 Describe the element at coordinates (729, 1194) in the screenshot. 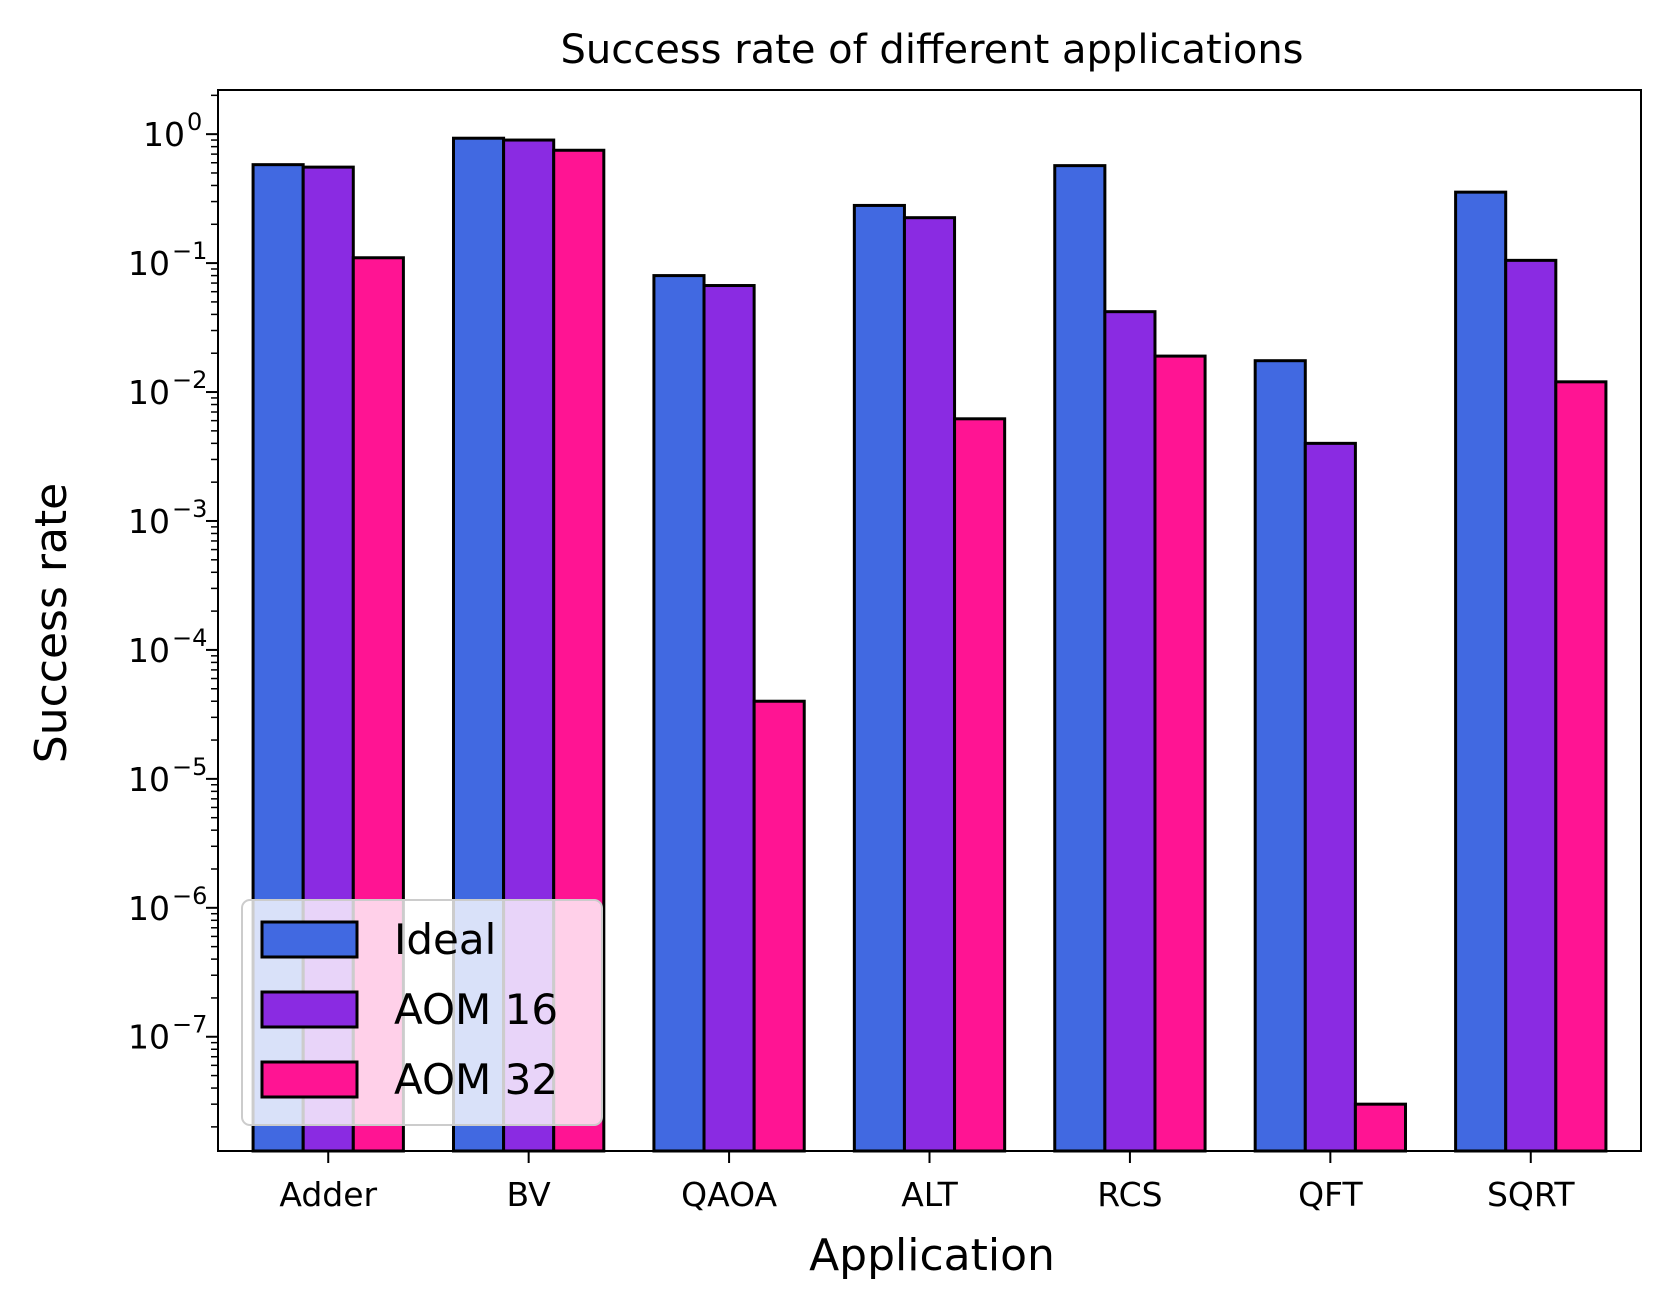

I see `x-tick-label: QAOA` at that location.